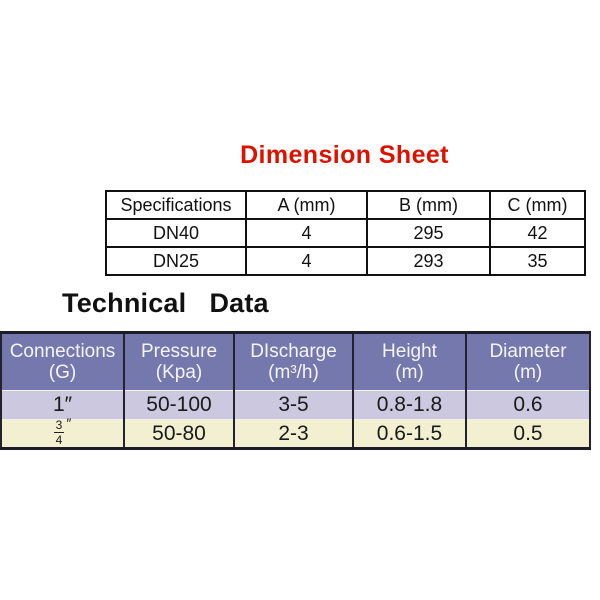 This screenshot has width=600, height=600. Describe the element at coordinates (409, 434) in the screenshot. I see `technical-cell: 0.6-1.5` at that location.